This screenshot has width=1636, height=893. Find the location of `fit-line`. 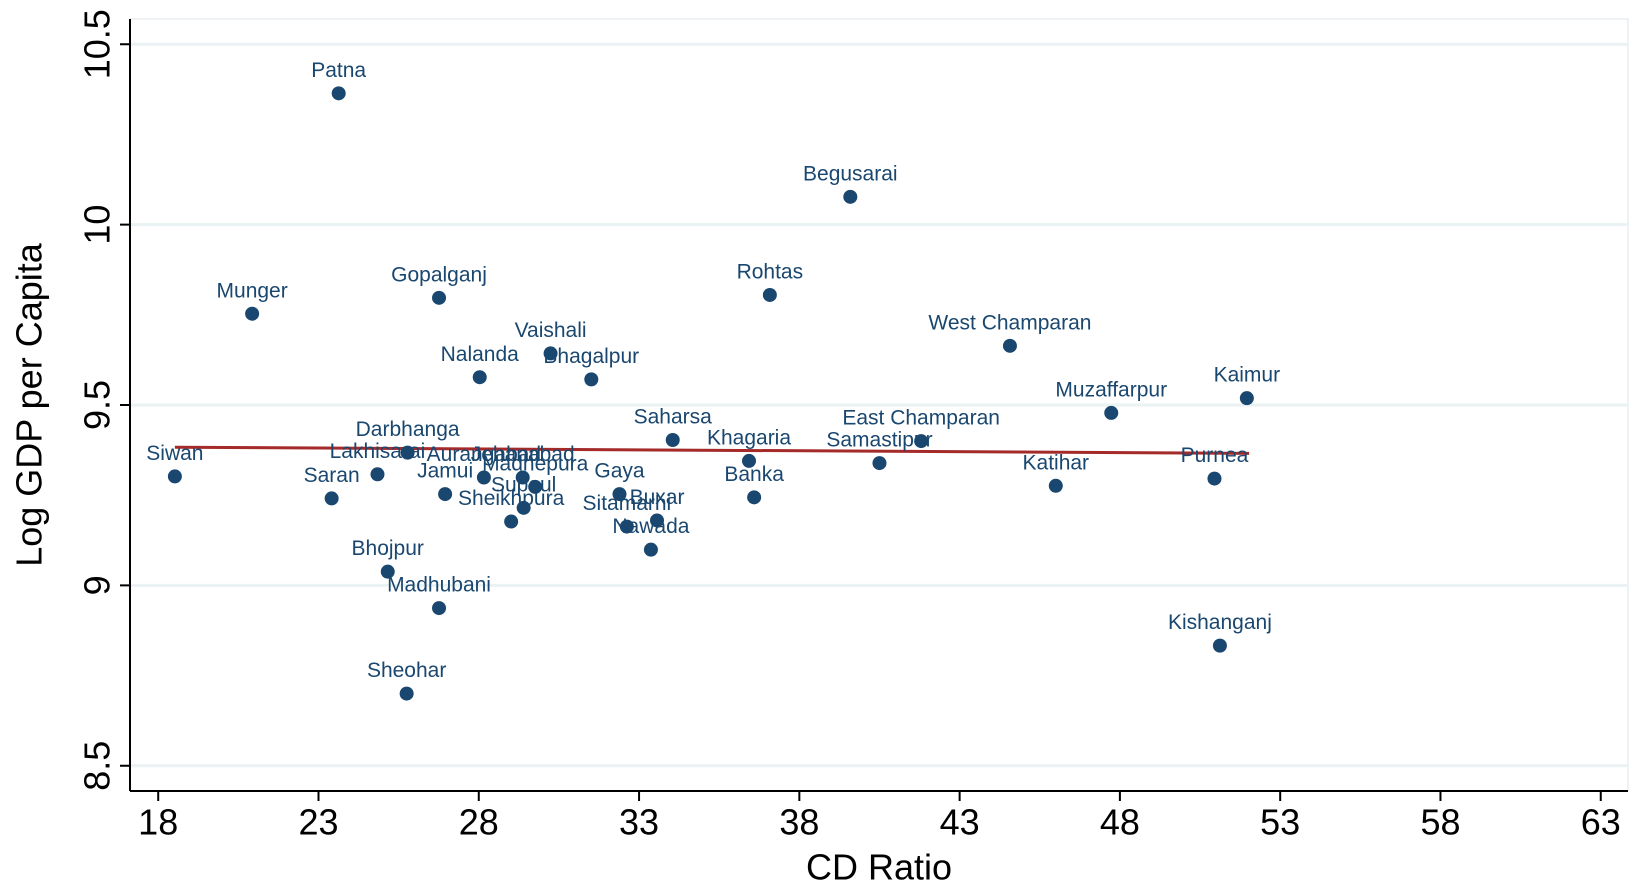

fit-line is located at coordinates (712, 450).